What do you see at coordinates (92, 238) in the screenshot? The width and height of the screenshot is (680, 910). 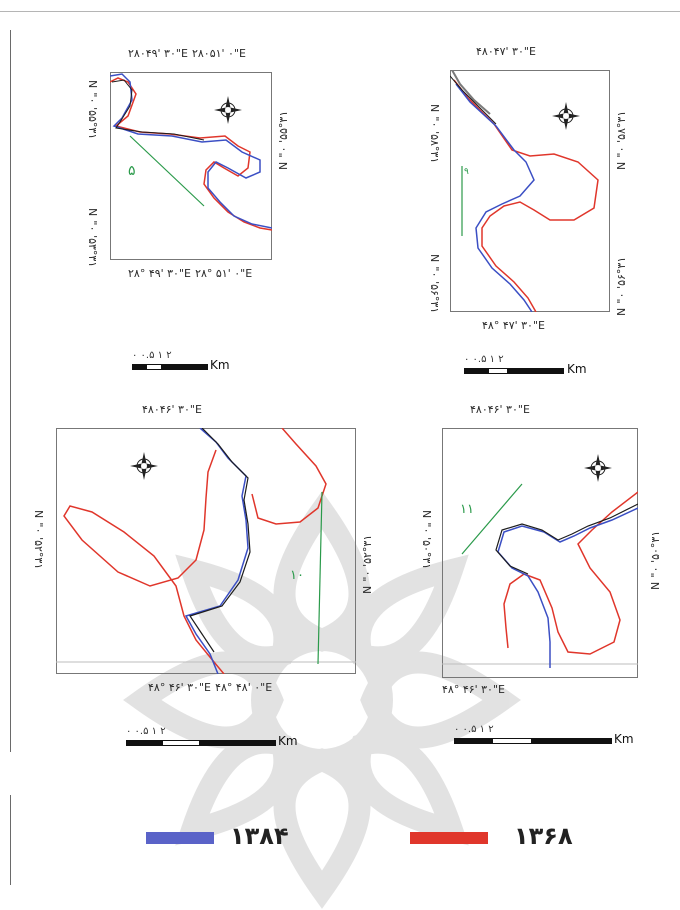 I see `tl-left-bottom-coord: N "۰ '۵۳°۳۱` at bounding box center [92, 238].